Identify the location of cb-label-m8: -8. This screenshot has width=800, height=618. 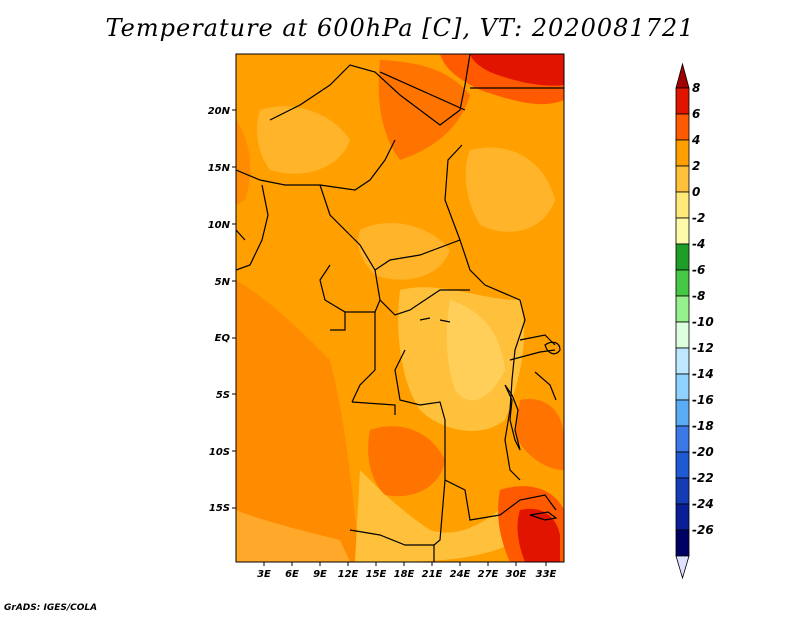
(698, 296).